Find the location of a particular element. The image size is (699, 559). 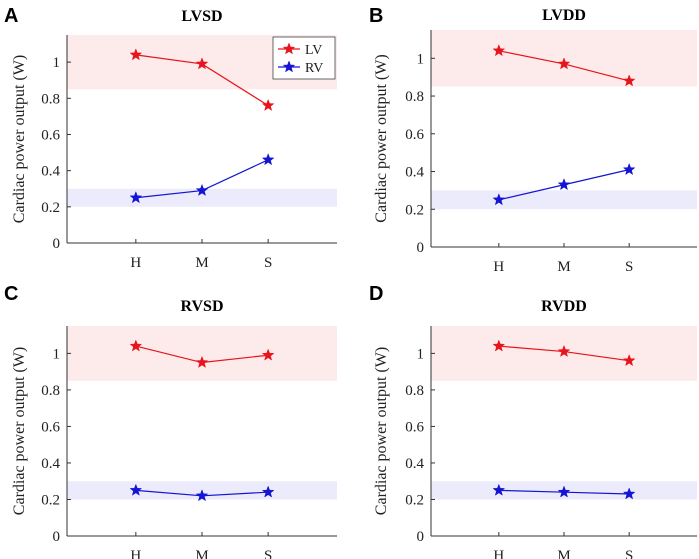

panel-letter: C is located at coordinates (11, 294).